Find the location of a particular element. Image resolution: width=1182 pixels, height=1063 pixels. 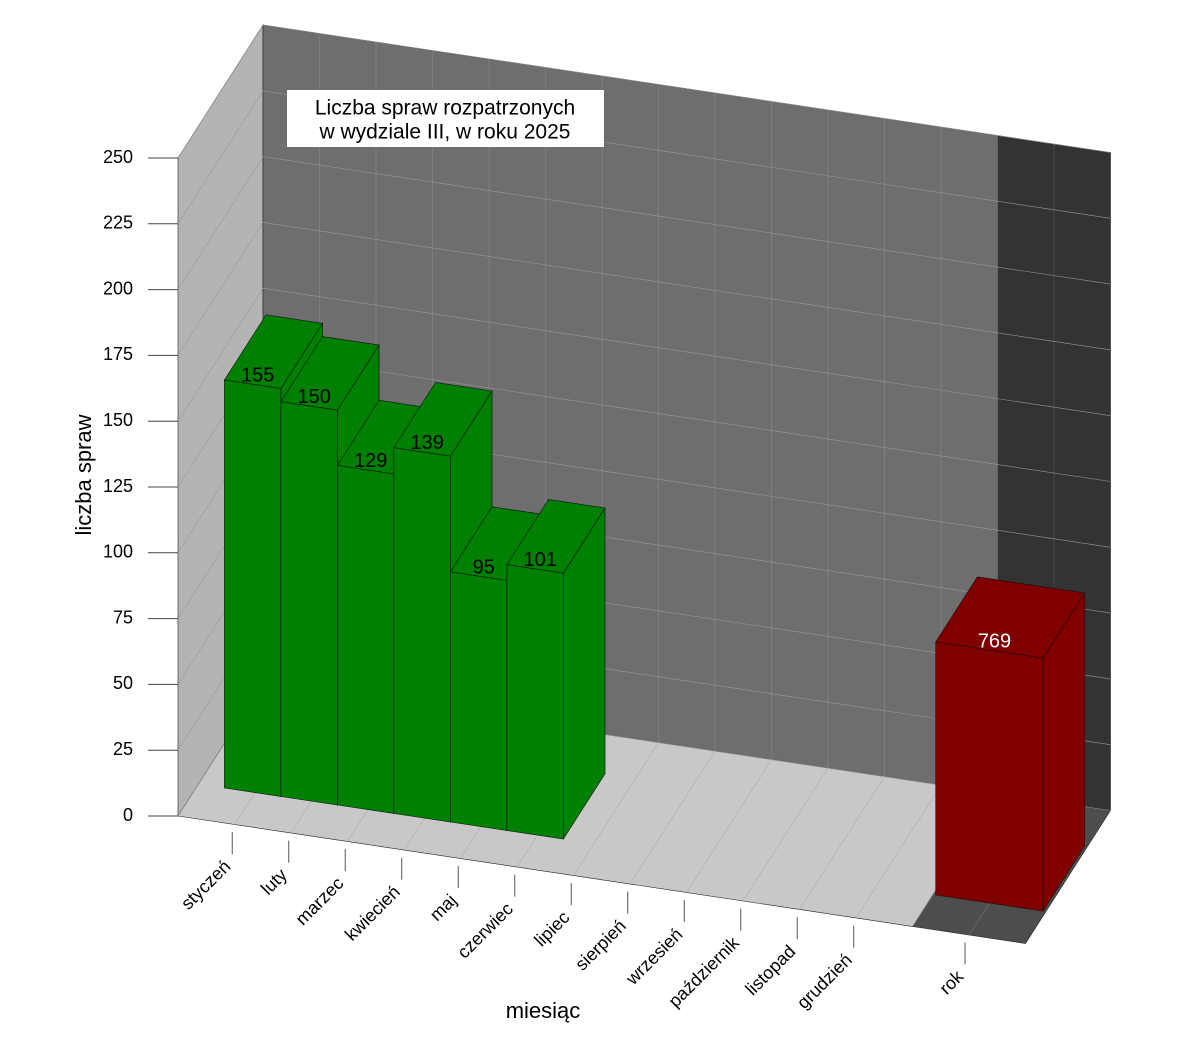

data-label: 101 is located at coordinates (540, 560).